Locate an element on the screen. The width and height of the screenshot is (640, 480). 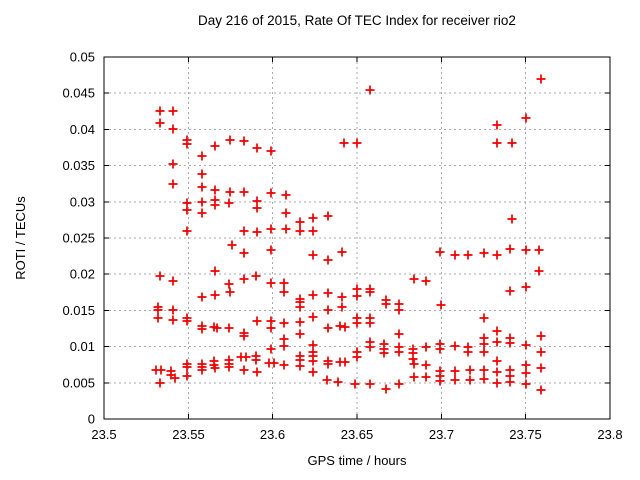
x-tick-label: 23.75 is located at coordinates (525, 434).